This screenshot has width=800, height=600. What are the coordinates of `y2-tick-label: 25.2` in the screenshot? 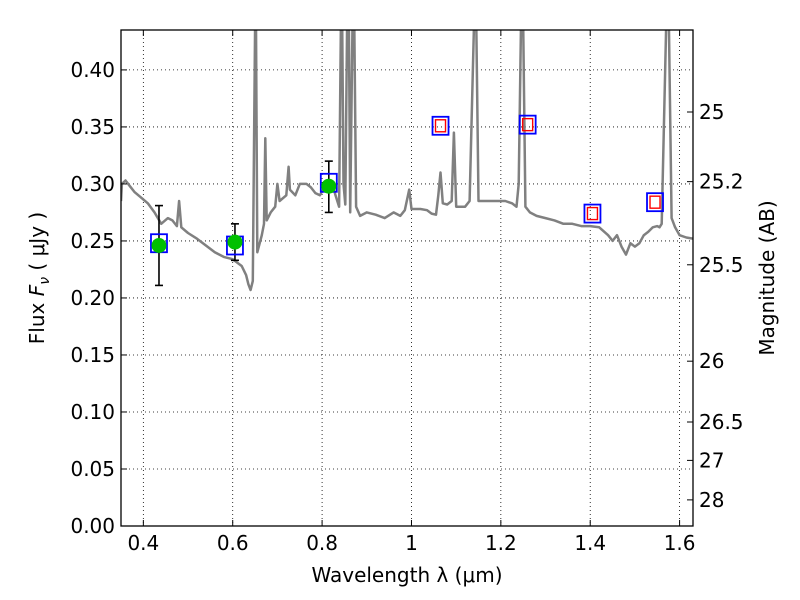 It's located at (721, 182).